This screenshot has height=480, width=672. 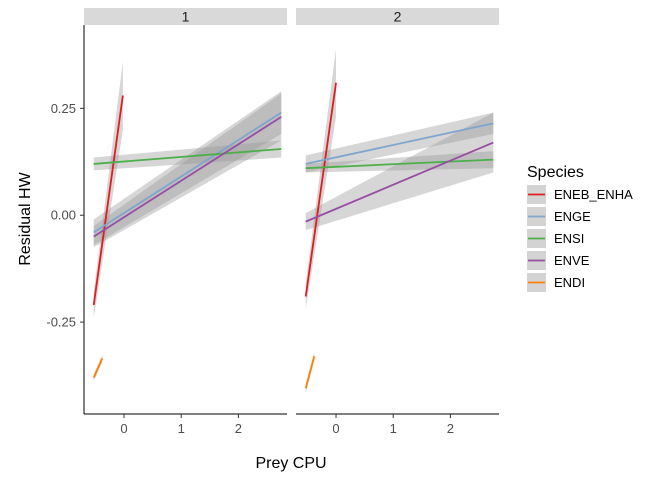 I want to click on strip-1-background, so click(x=185, y=16).